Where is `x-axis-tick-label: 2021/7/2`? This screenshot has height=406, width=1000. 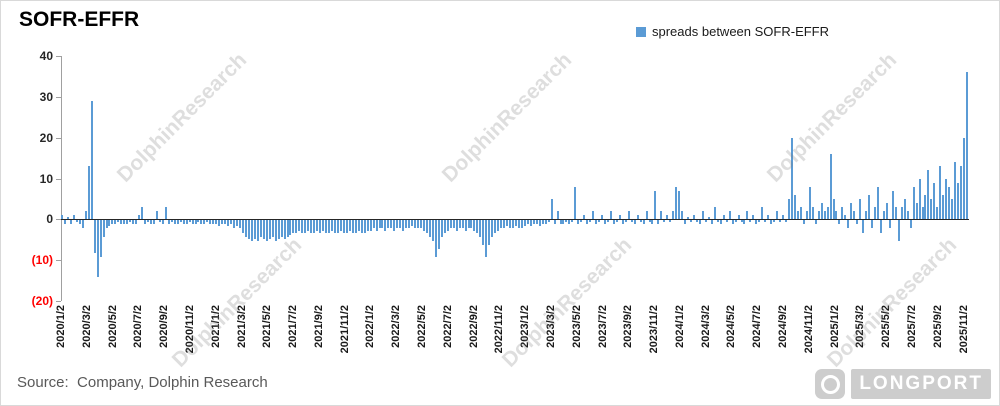
x-axis-tick-label: 2021/7/2 is located at coordinates (293, 326).